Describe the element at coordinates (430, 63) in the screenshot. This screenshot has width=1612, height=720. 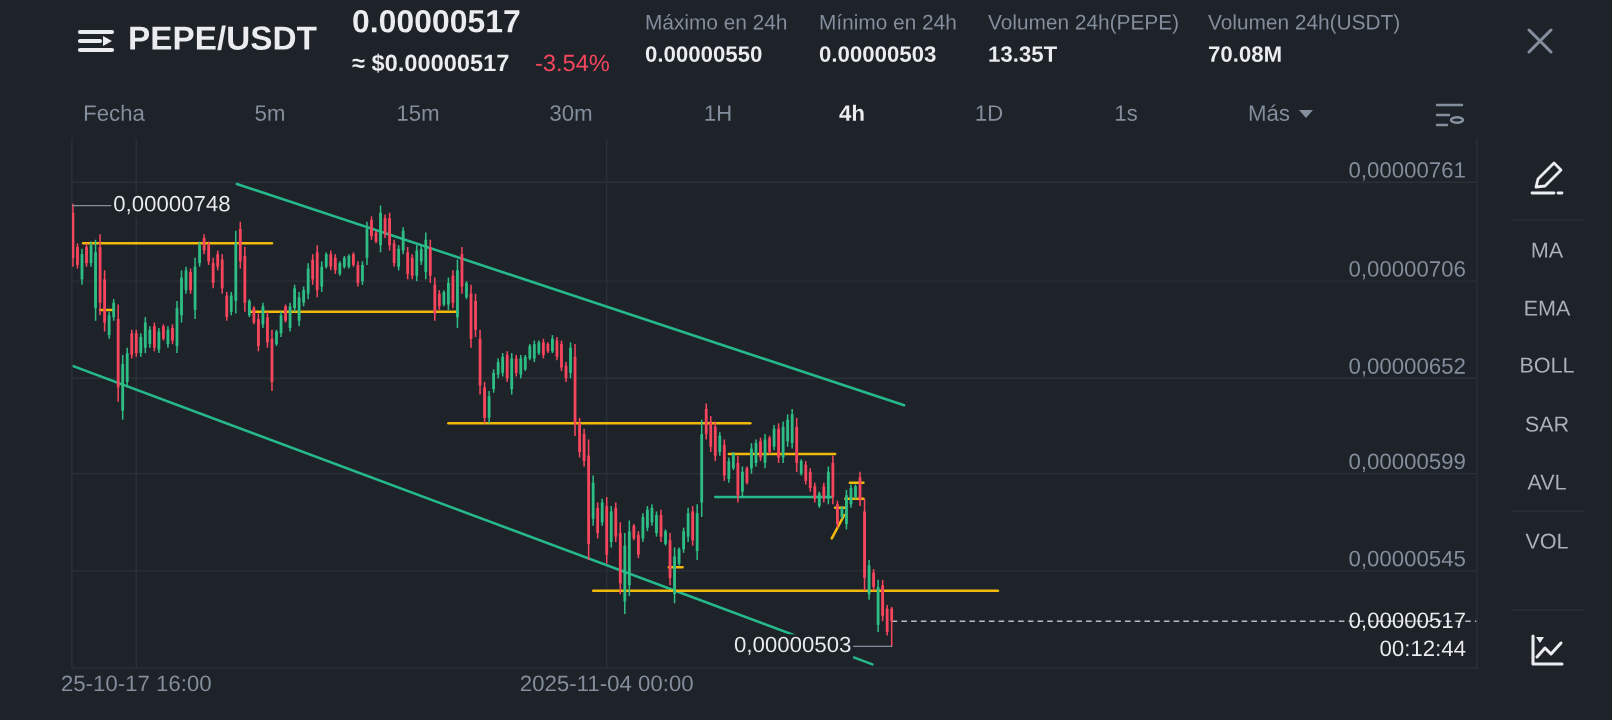
I see `text: ≈ $0.00000517` at that location.